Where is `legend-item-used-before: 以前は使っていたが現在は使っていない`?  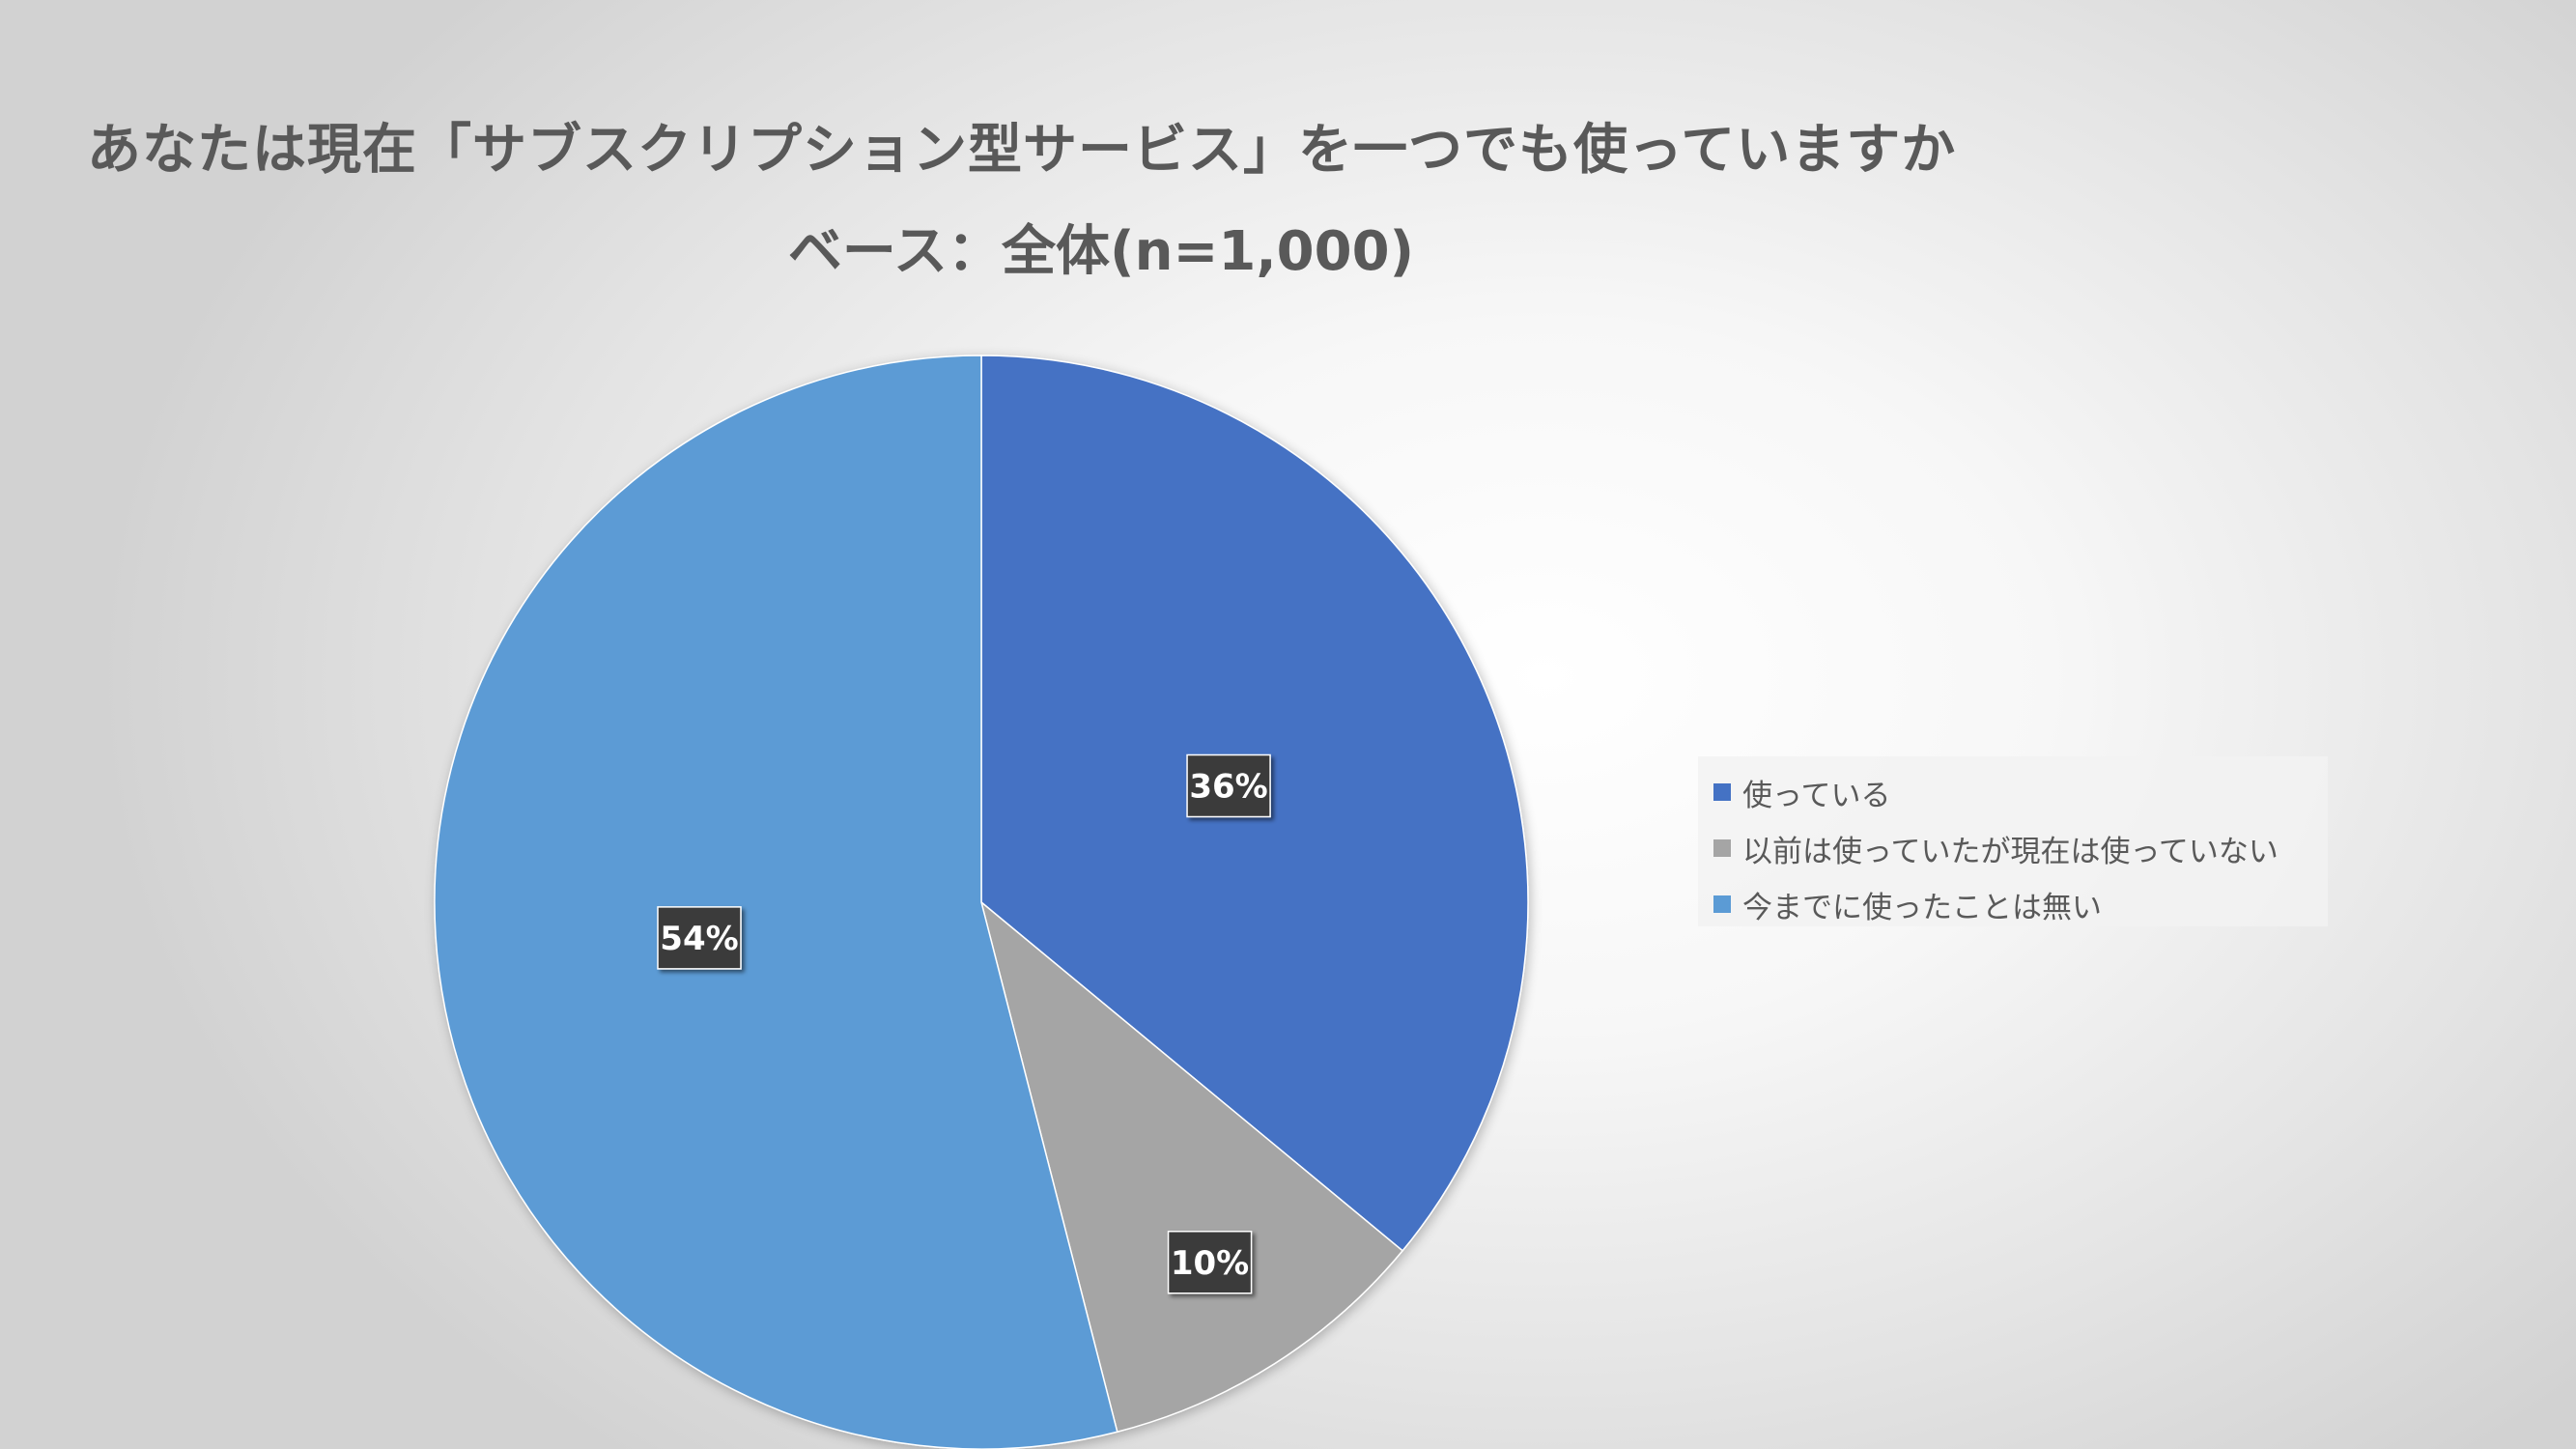 legend-item-used-before: 以前は使っていたが現在は使っていない is located at coordinates (2013, 848).